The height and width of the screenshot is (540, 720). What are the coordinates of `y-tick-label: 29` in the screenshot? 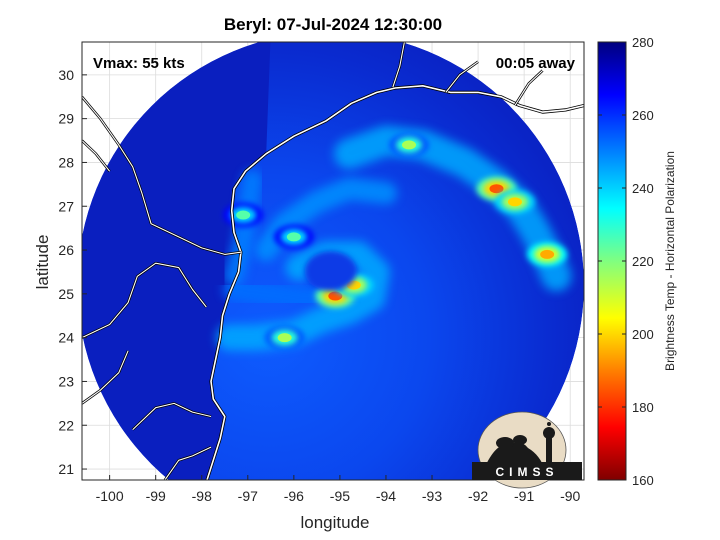 It's located at (66, 119).